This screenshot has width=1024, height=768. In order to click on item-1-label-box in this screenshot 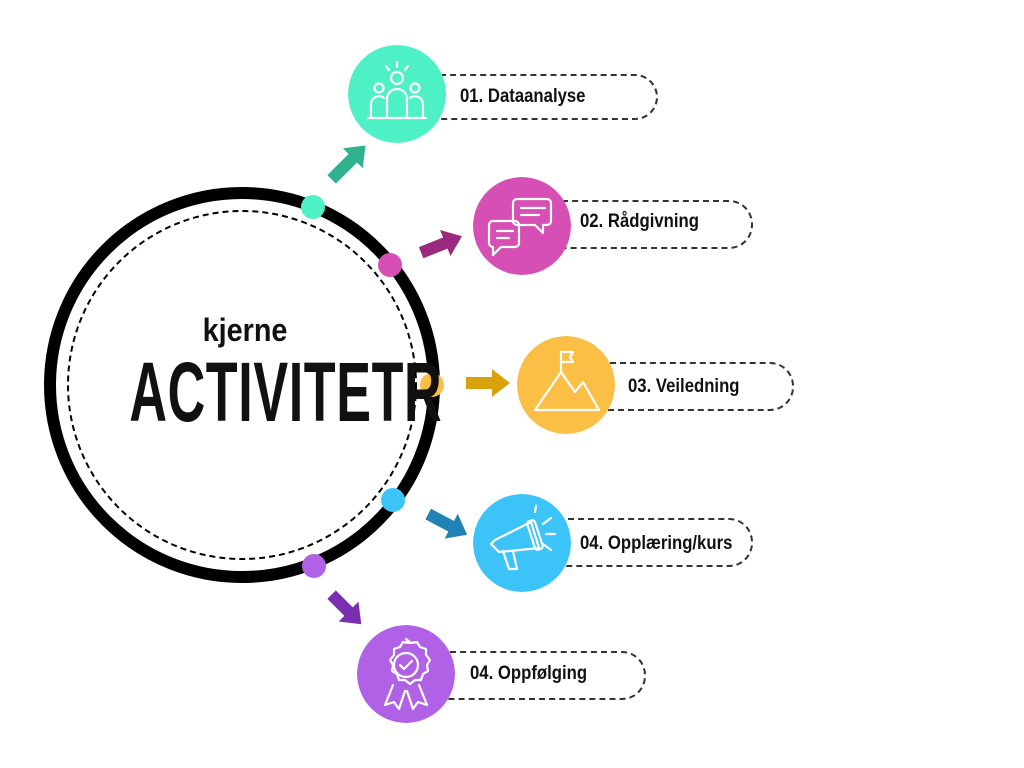, I will do `click(544, 97)`.